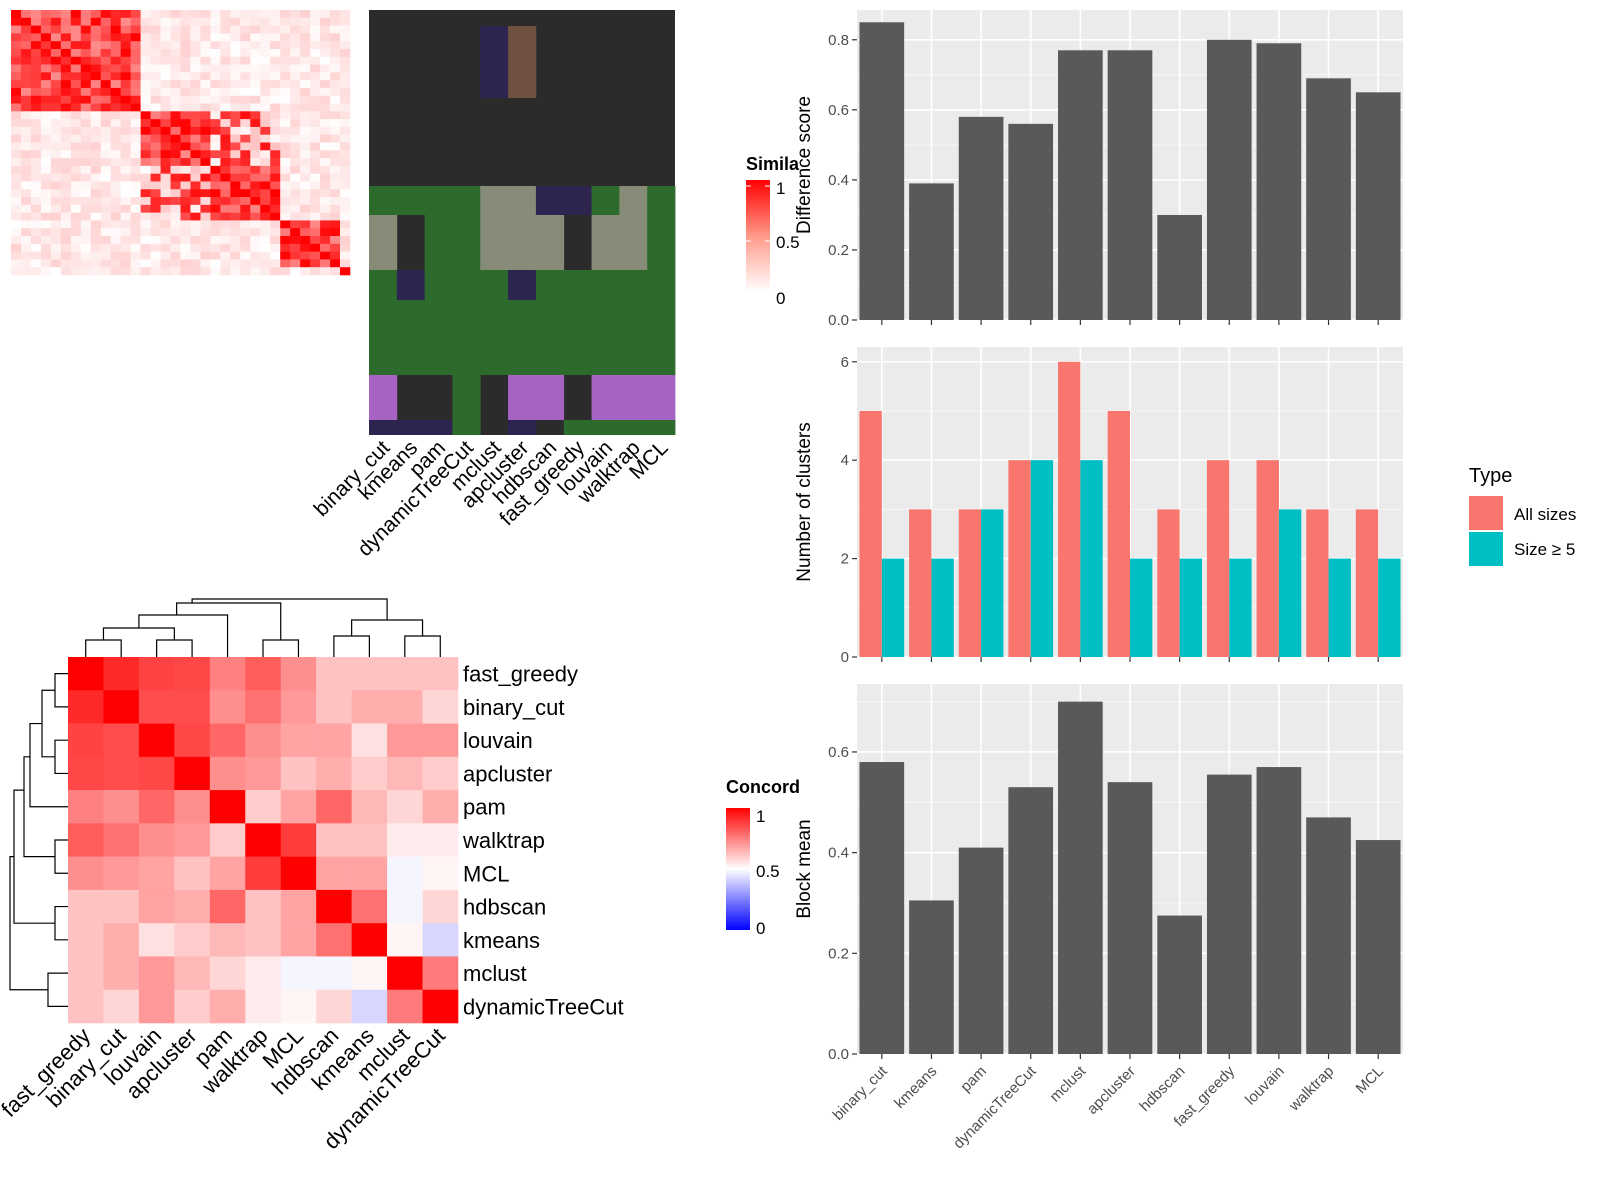 The image size is (1600, 1200). Describe the element at coordinates (263, 840) in the screenshot. I see `concordance-heatmap` at that location.